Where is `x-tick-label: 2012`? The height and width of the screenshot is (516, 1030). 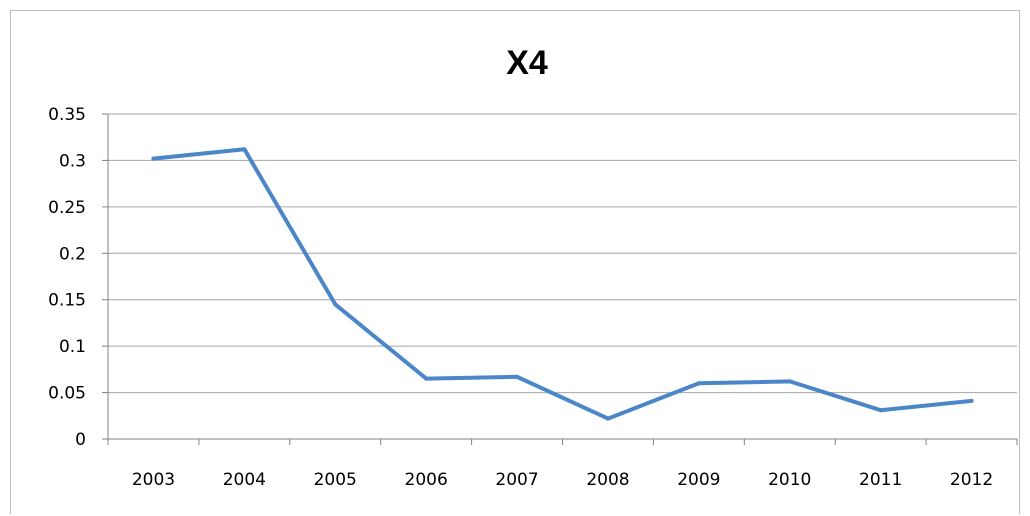 x-tick-label: 2012 is located at coordinates (971, 480).